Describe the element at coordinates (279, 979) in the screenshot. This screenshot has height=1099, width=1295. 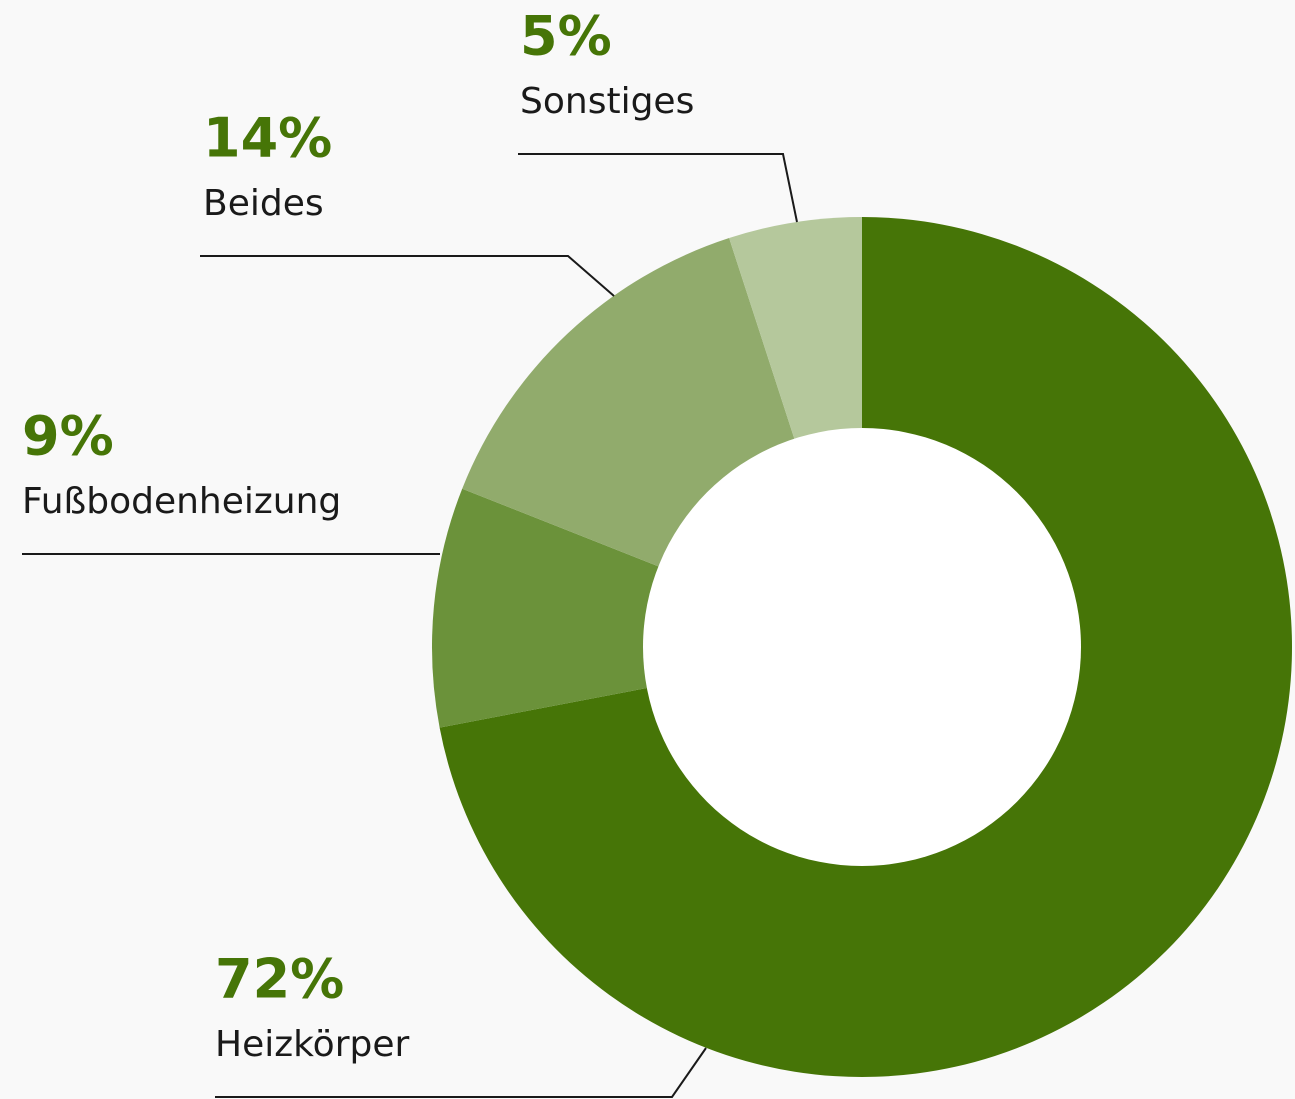
I see `value-label: 72%` at that location.